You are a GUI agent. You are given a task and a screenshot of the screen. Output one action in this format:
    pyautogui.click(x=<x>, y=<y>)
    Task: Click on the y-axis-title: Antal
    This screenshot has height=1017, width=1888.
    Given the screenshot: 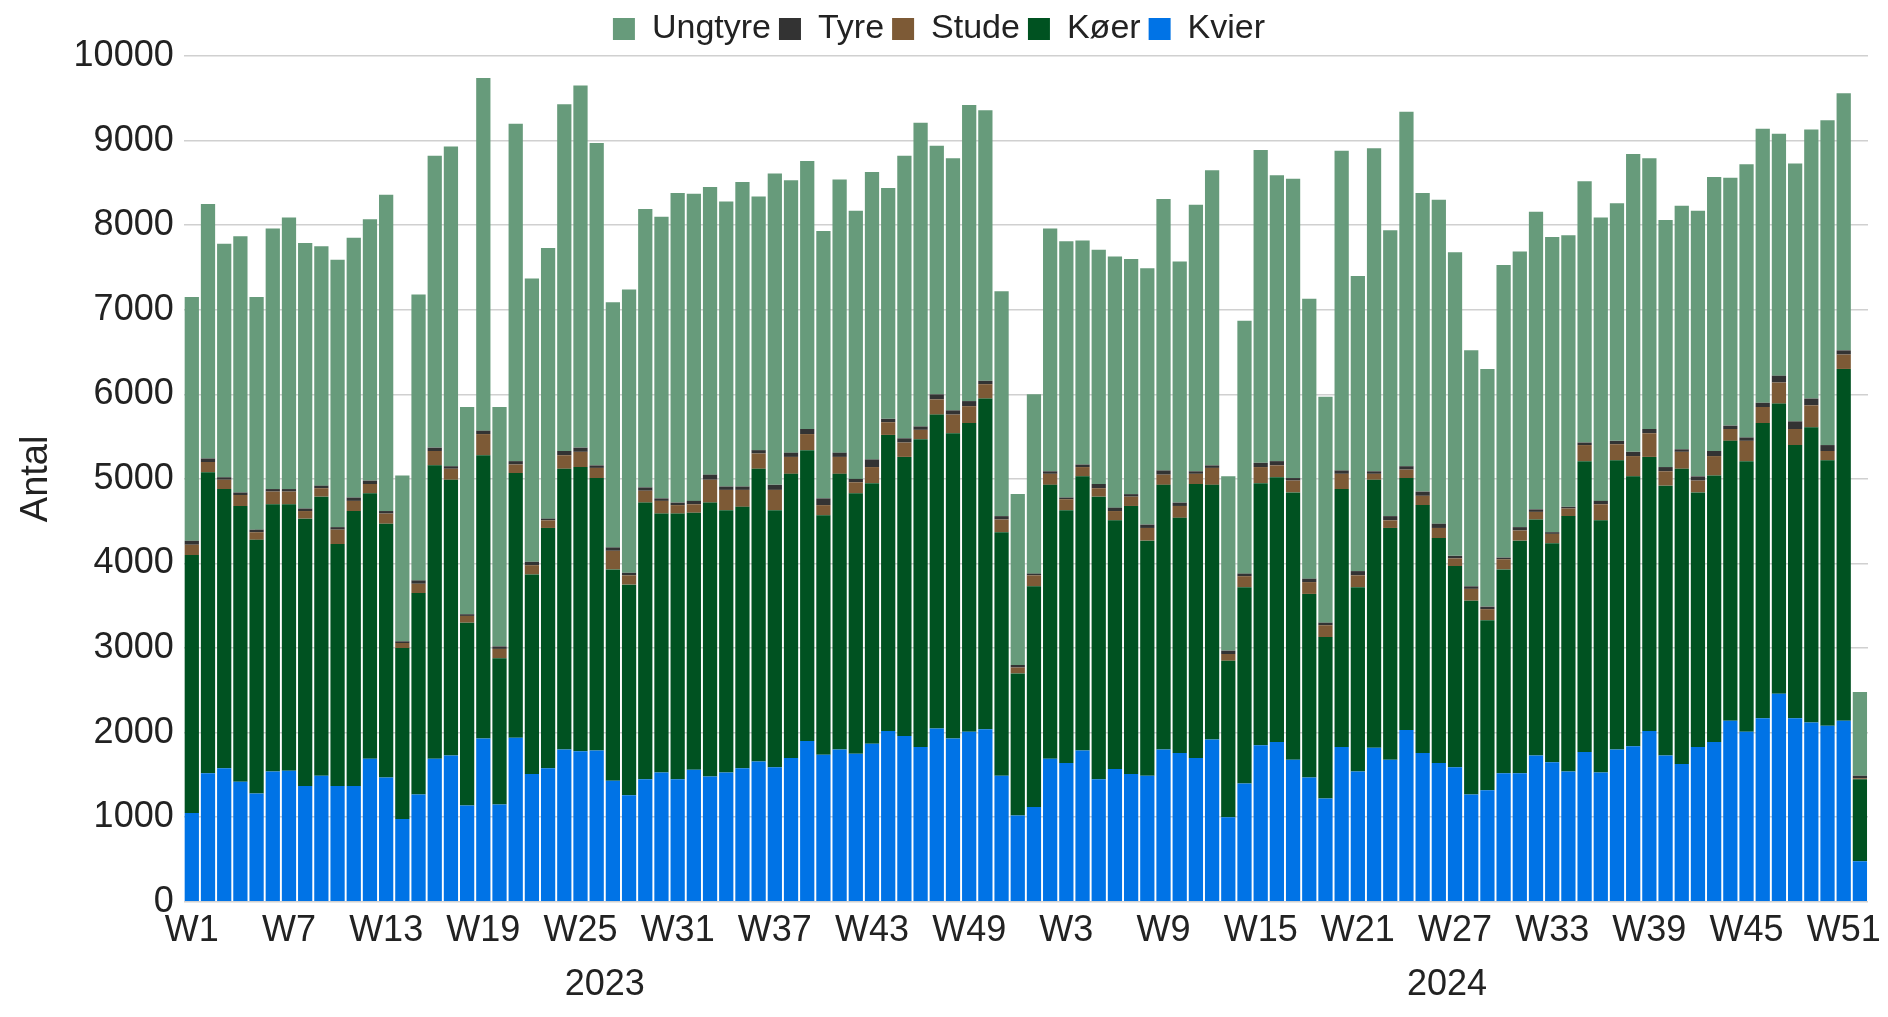 What is the action you would take?
    pyautogui.click(x=34, y=479)
    